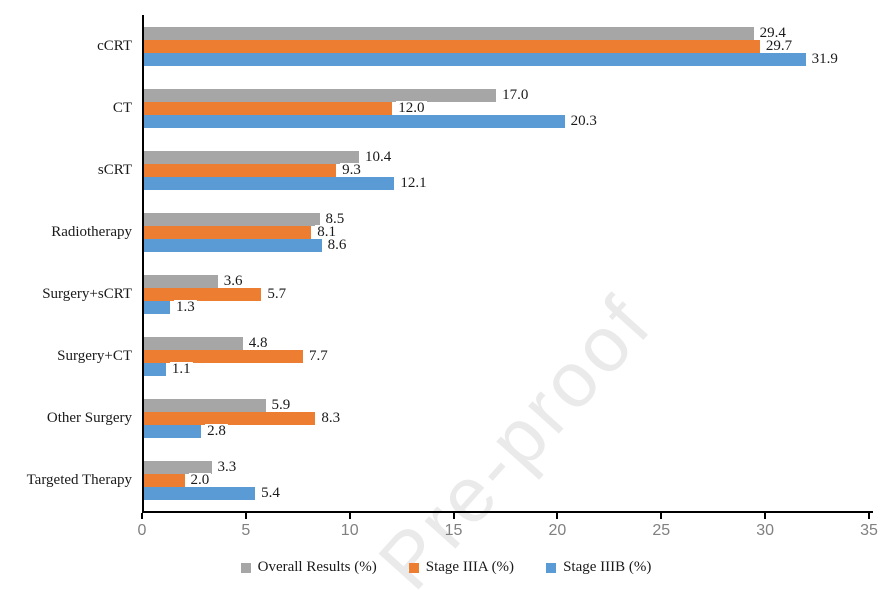 This screenshot has height=590, width=892. What do you see at coordinates (335, 218) in the screenshot?
I see `data-label: 8.5` at bounding box center [335, 218].